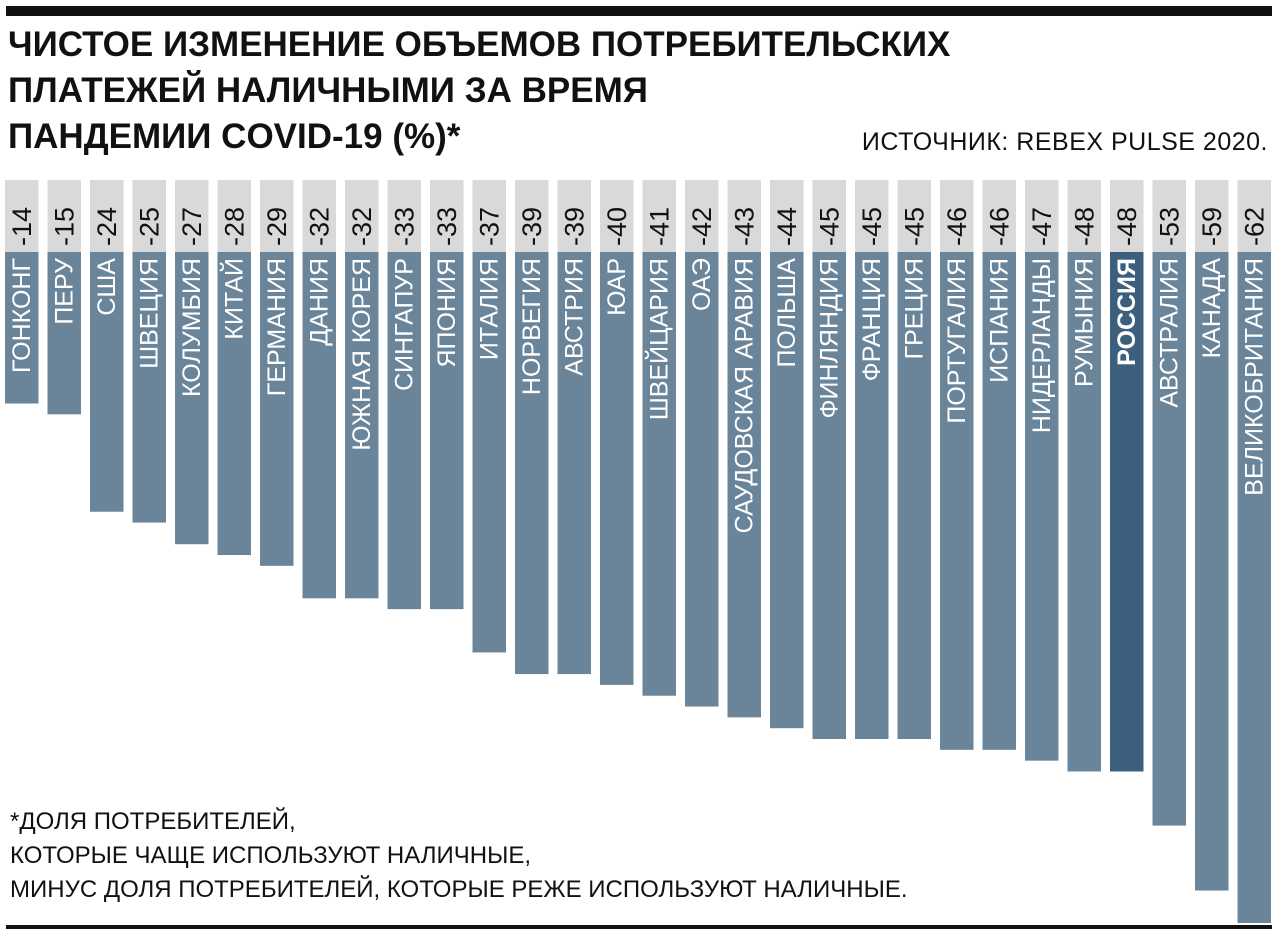  Describe the element at coordinates (64, 291) in the screenshot. I see `bar-category-label: ПЕРУ` at that location.